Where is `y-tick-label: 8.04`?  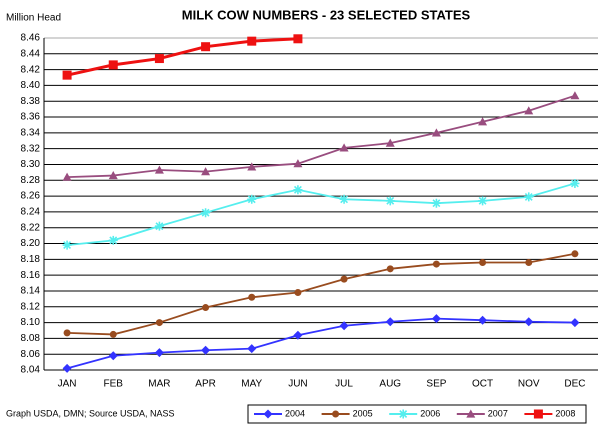 y-tick-label: 8.04 is located at coordinates (31, 370).